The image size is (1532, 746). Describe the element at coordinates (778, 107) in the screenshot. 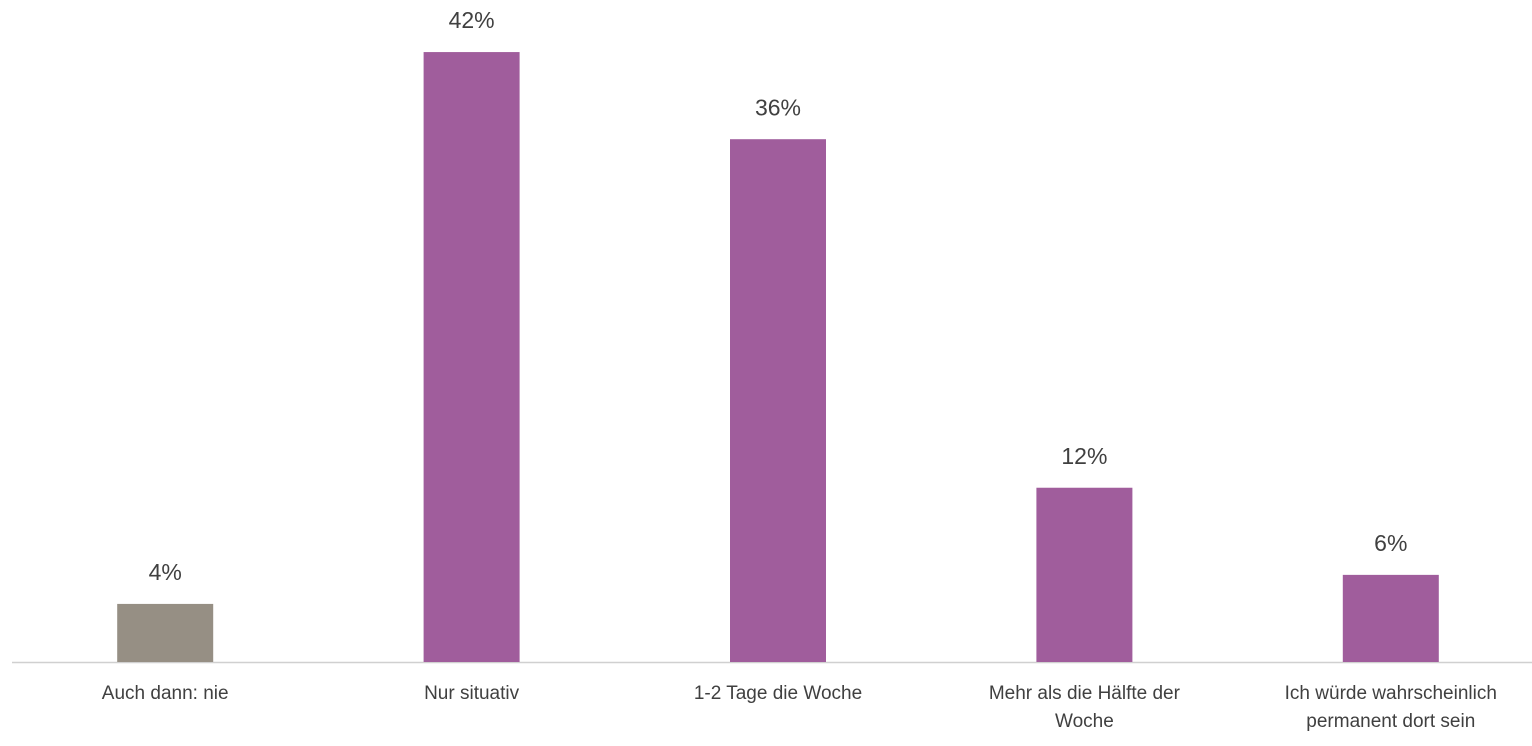

I see `value-label: 36%` at that location.